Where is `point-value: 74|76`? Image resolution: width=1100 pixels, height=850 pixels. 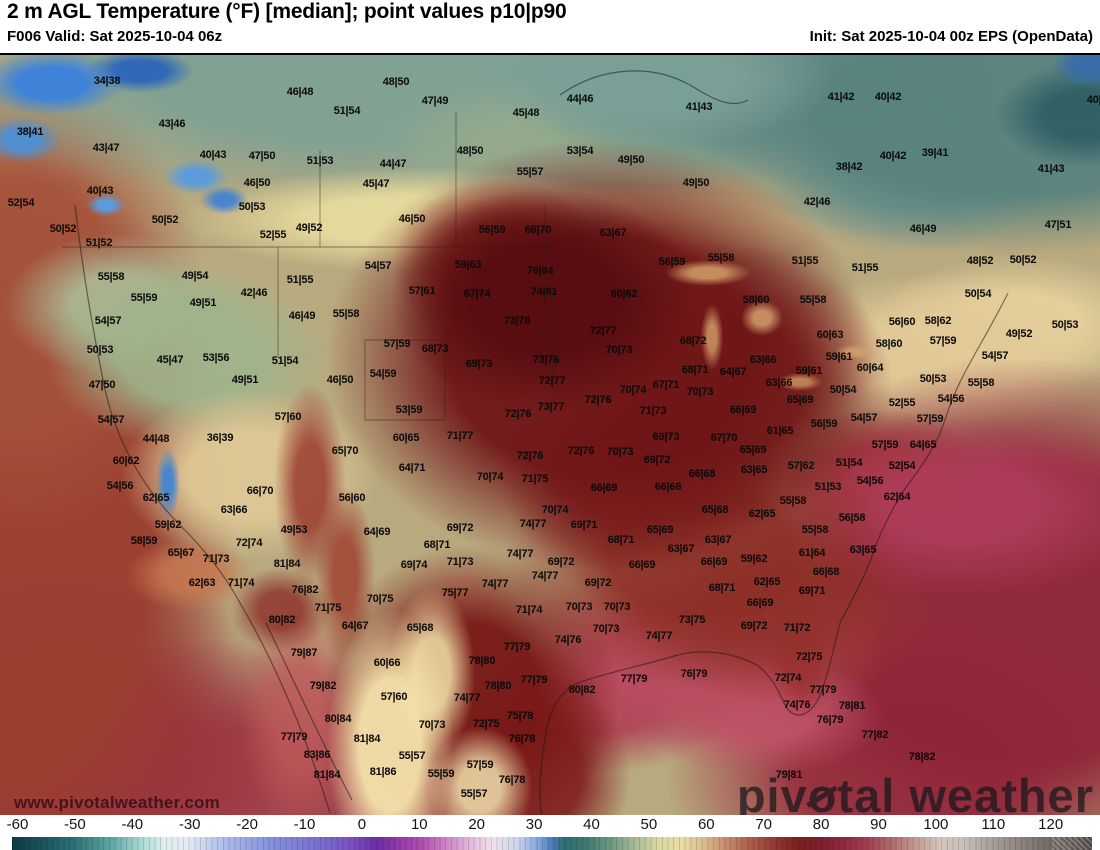 point-value: 74|76 is located at coordinates (797, 705).